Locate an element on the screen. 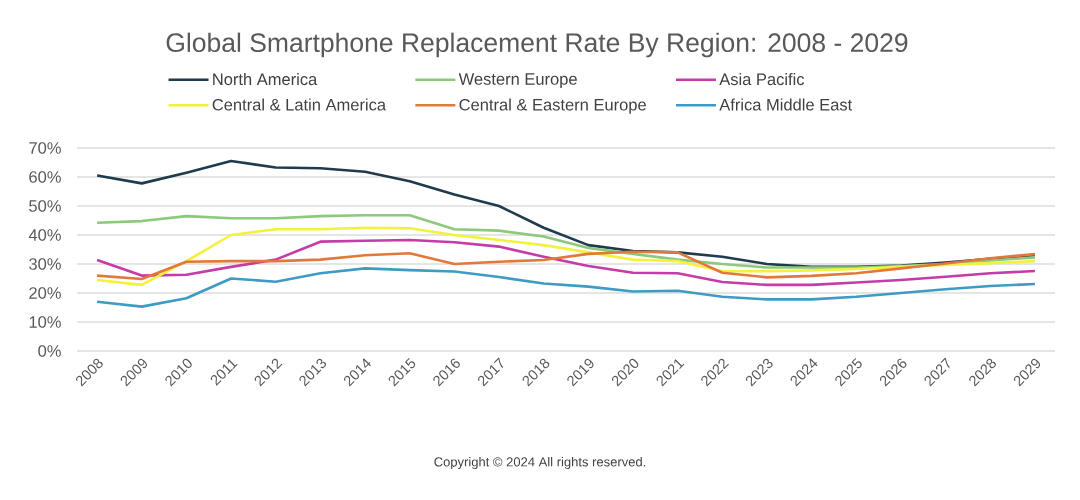 This screenshot has height=500, width=1080. y-tick-label: 50% is located at coordinates (45, 206).